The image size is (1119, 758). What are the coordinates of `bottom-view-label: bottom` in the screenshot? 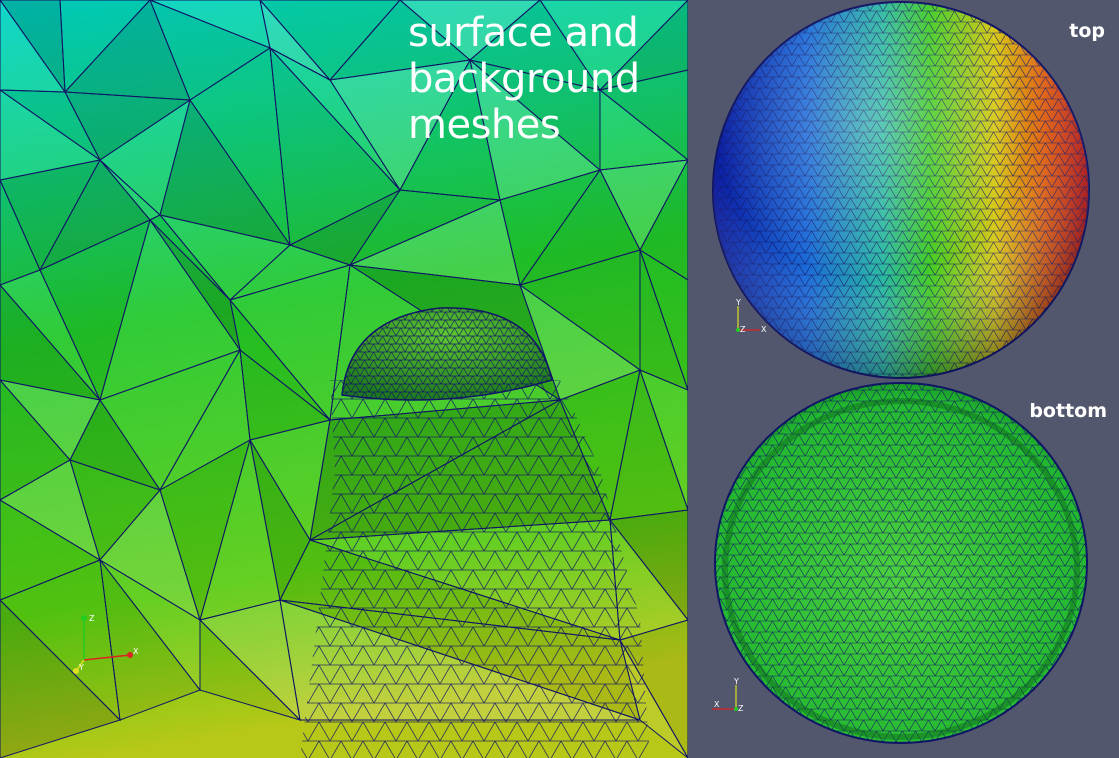 It's located at (1068, 411).